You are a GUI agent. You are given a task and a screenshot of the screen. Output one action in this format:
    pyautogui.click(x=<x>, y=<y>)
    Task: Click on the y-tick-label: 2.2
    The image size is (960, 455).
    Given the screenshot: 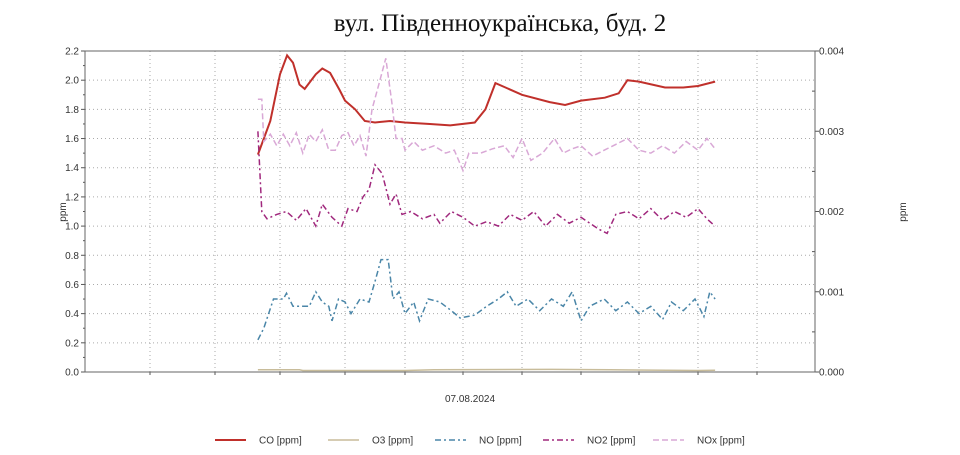 What is the action you would take?
    pyautogui.click(x=72, y=52)
    